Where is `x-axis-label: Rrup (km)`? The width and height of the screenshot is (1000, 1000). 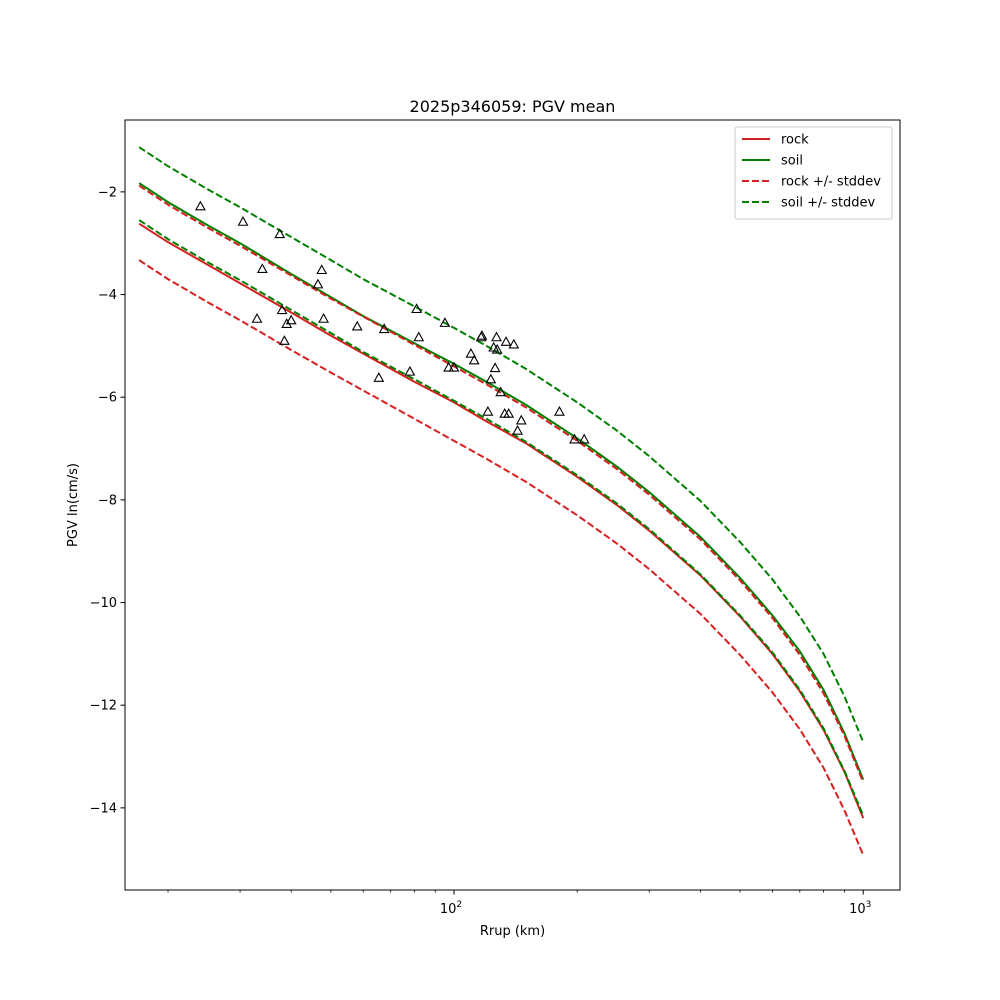 x-axis-label: Rrup (km) is located at coordinates (512, 931).